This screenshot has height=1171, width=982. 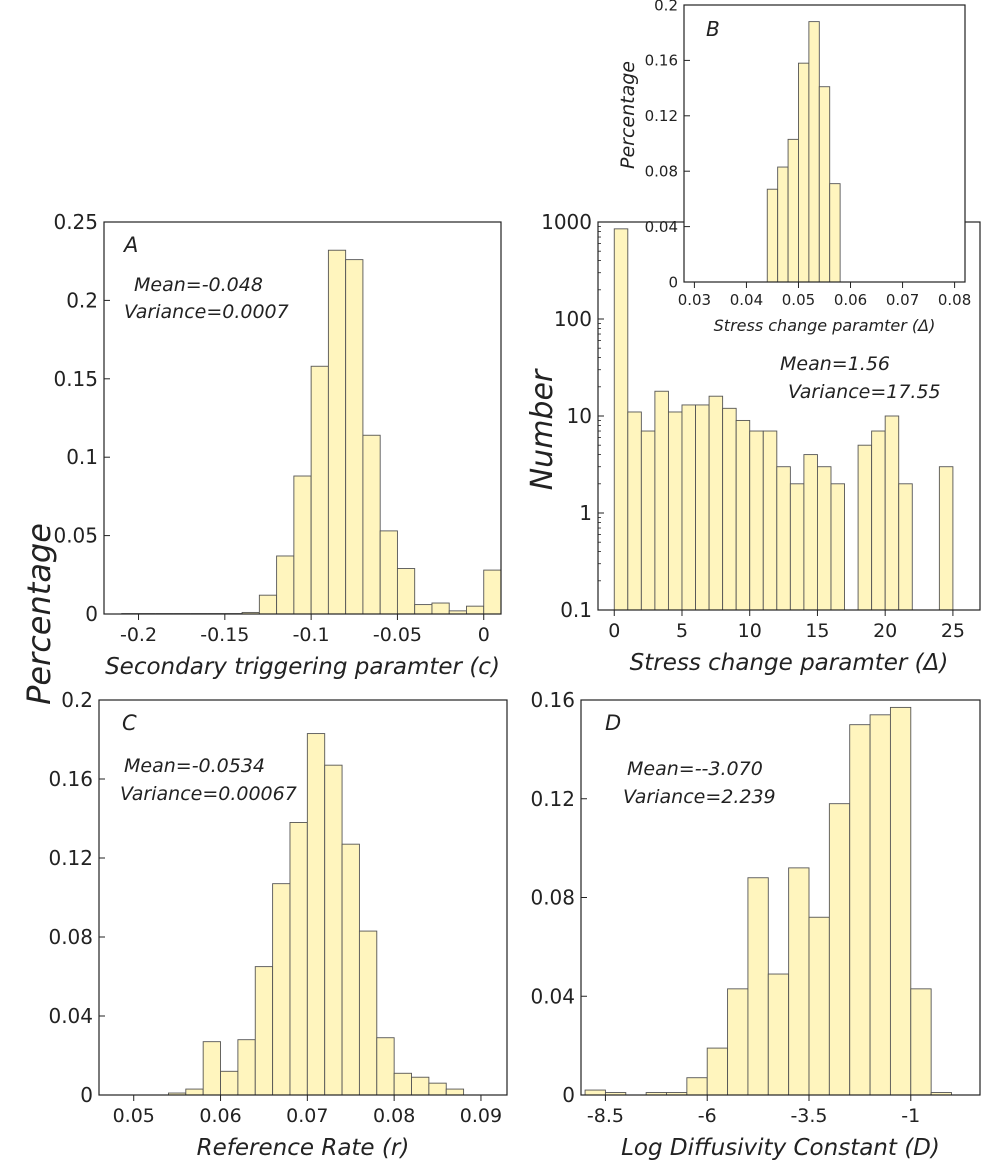 What do you see at coordinates (566, 222) in the screenshot?
I see `y-tick-label: 1000` at bounding box center [566, 222].